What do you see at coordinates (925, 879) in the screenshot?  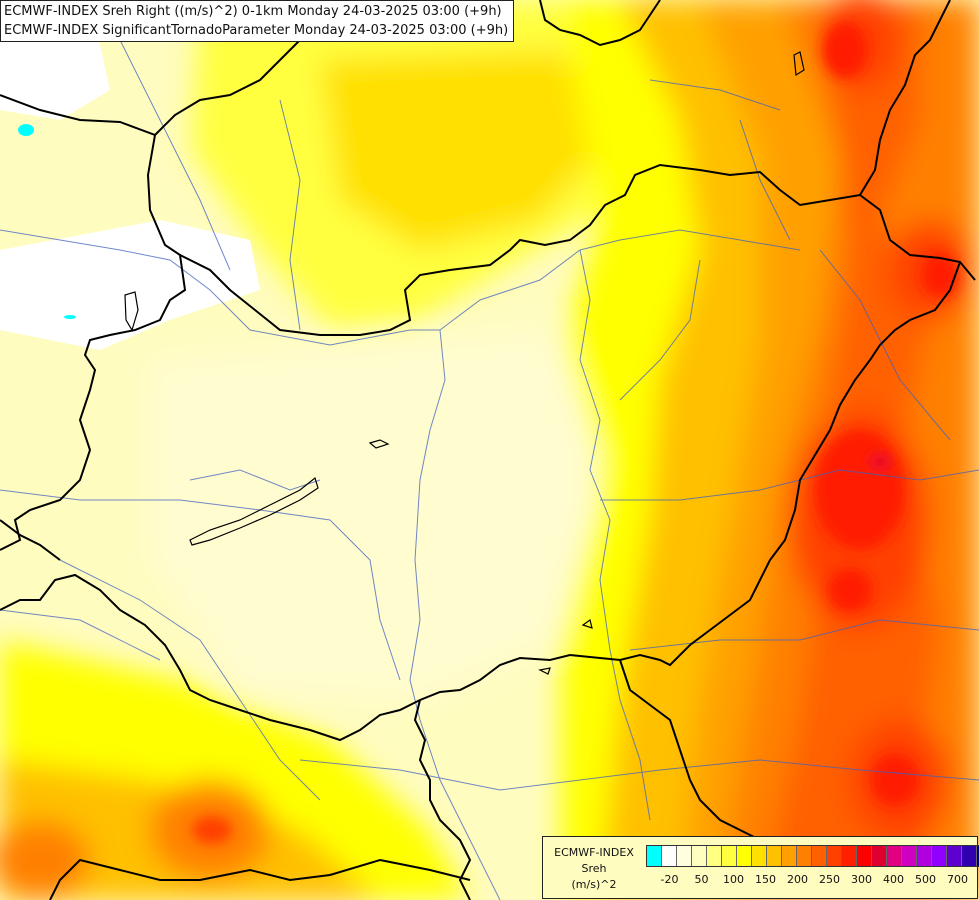 I see `legend-tick-label: 500` at bounding box center [925, 879].